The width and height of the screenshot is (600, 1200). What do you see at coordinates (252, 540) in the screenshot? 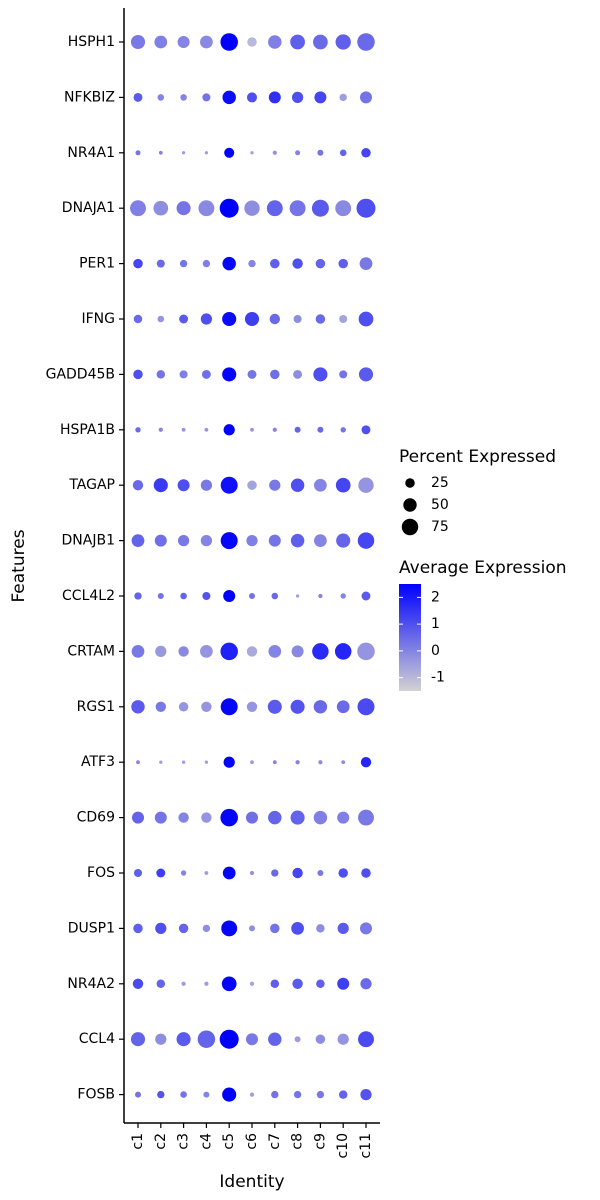
I see `dot-dnajb1-c6` at bounding box center [252, 540].